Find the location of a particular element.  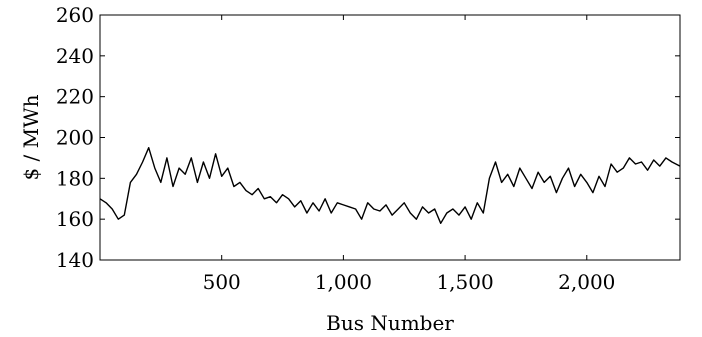

y-tick-label: 240 is located at coordinates (75, 56).